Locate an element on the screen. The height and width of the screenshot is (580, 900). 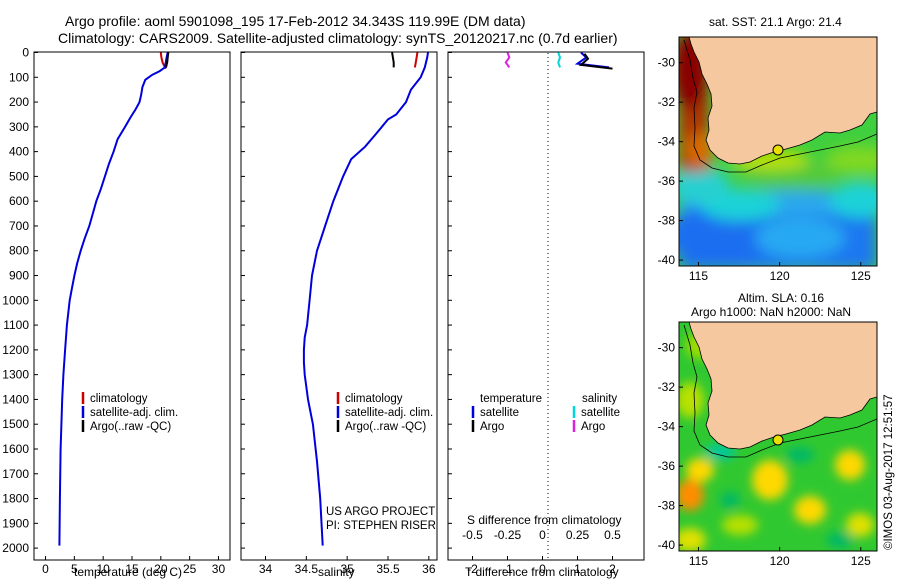
depth-tick-label: 100 is located at coordinates (19, 77).